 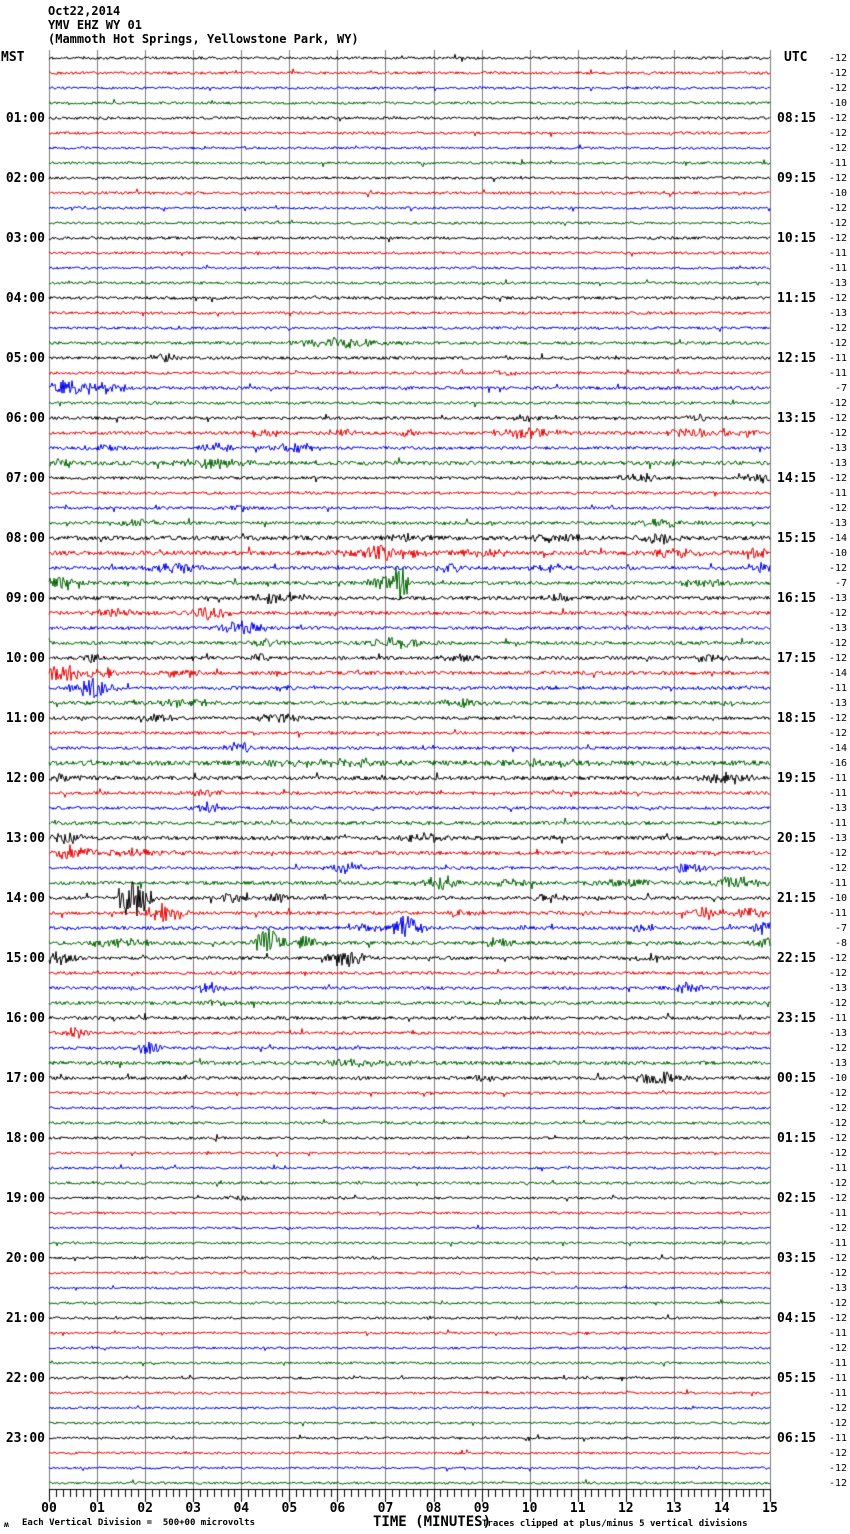 I want to click on mst-time-label: 11:00, so click(x=25, y=718).